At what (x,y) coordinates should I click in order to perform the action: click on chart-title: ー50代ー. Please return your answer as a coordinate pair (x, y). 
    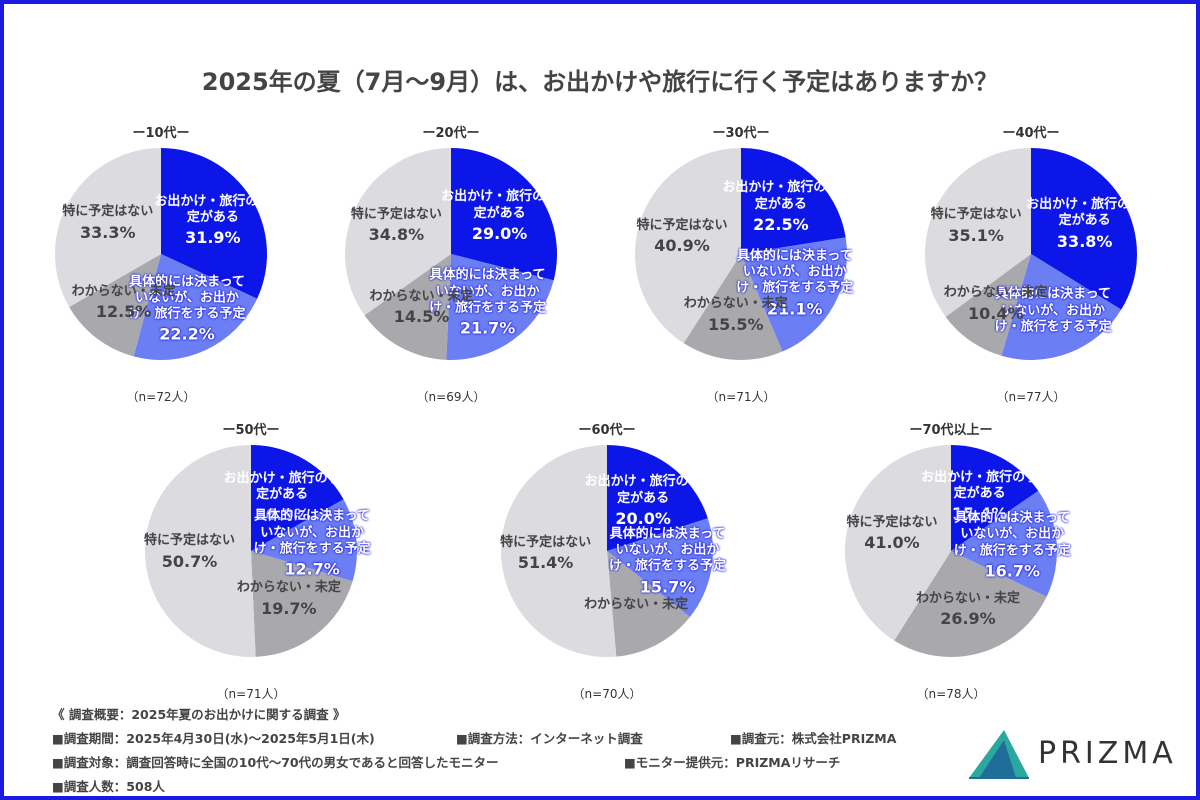
    Looking at the image, I should click on (251, 430).